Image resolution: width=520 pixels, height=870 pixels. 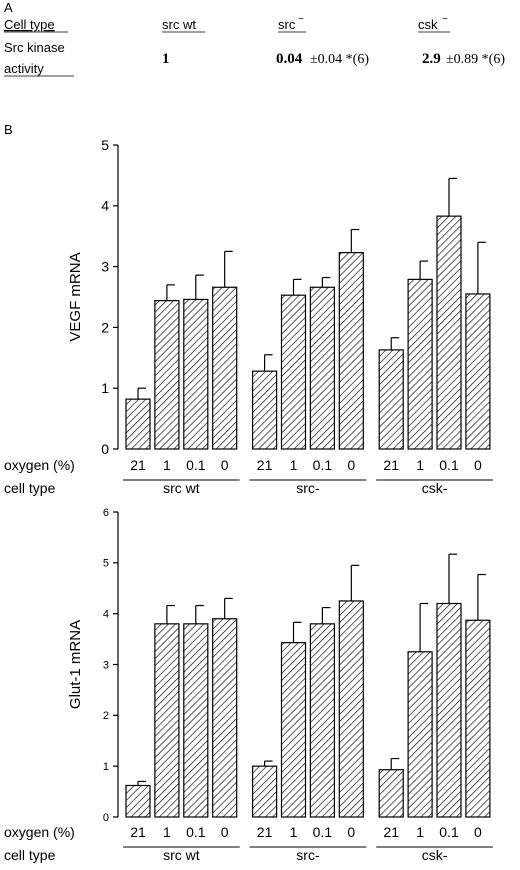 I want to click on header-src-minus: src, so click(x=287, y=24).